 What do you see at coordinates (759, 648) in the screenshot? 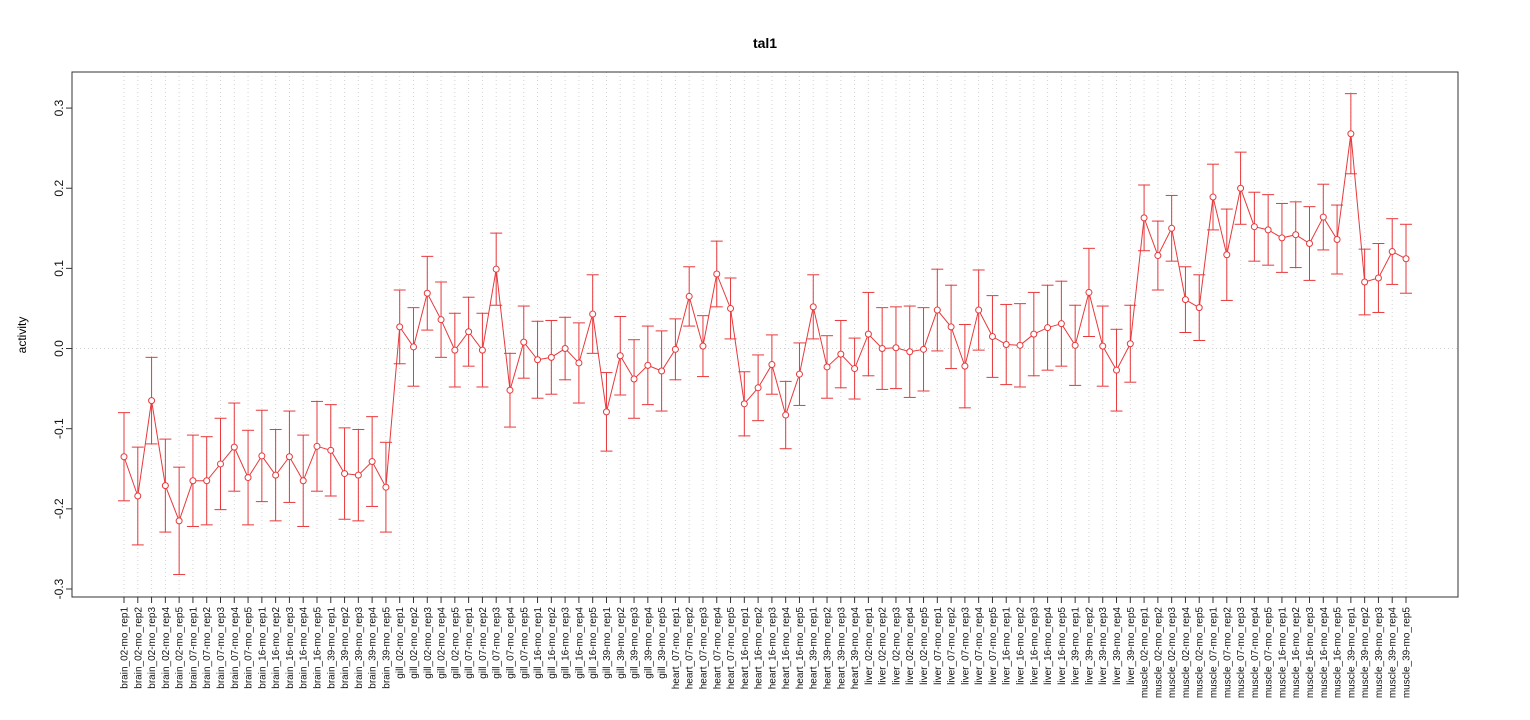
I see `x-tick-label: heart_16-mo_rep2` at bounding box center [759, 648].